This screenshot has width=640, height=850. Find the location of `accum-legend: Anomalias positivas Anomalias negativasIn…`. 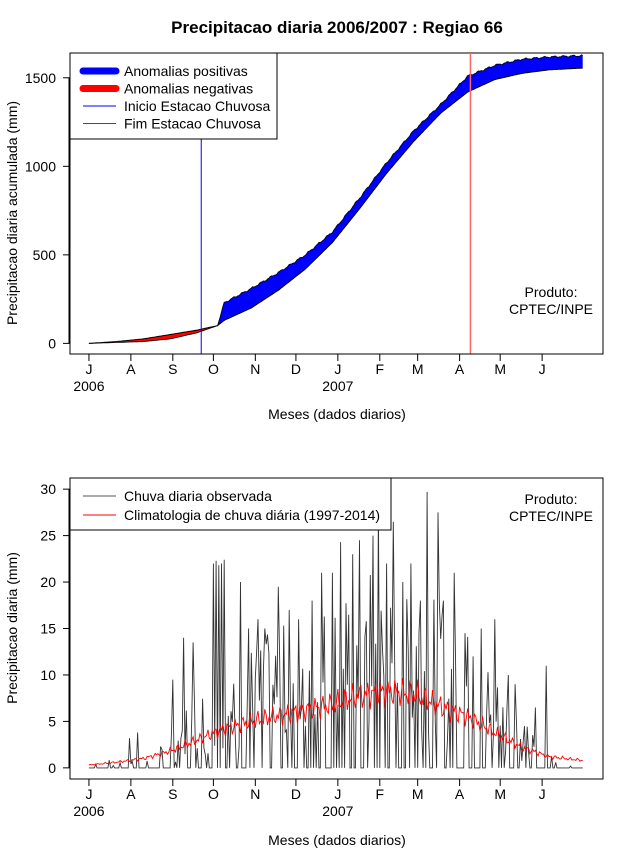

accum-legend: Anomalias positivas Anomalias negativasIn… is located at coordinates (173, 96).